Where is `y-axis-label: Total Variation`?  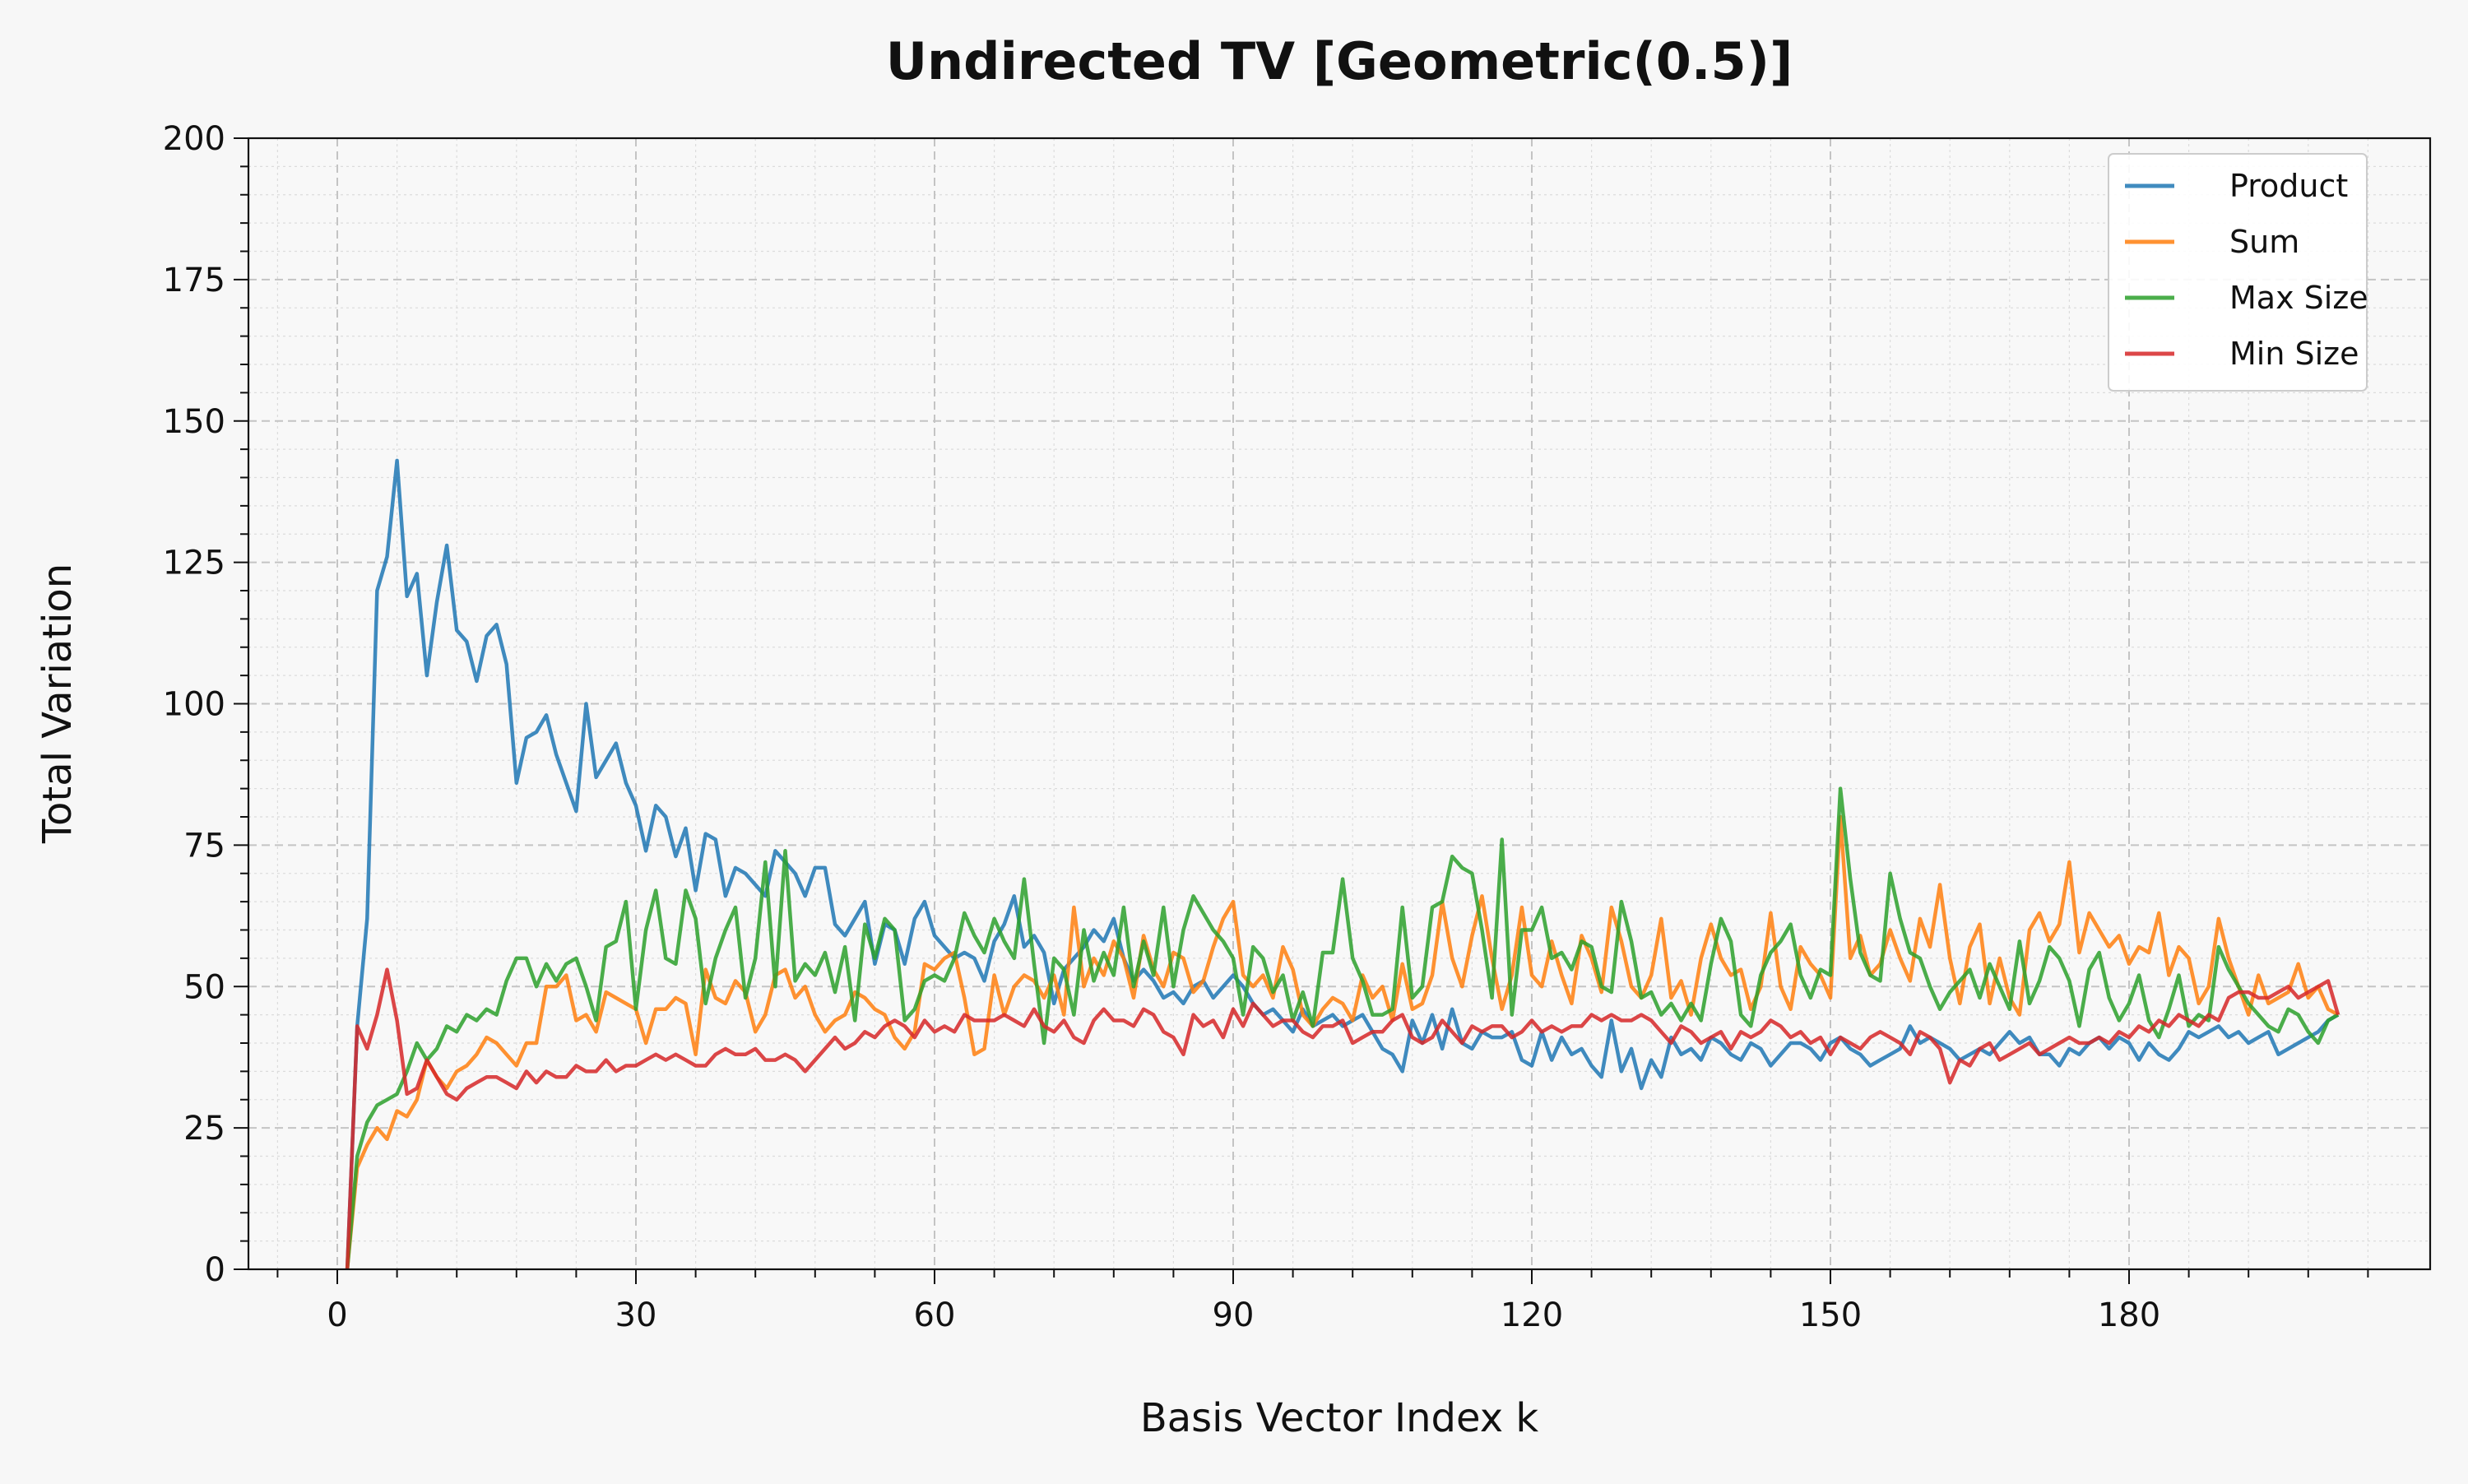 y-axis-label: Total Variation is located at coordinates (58, 703).